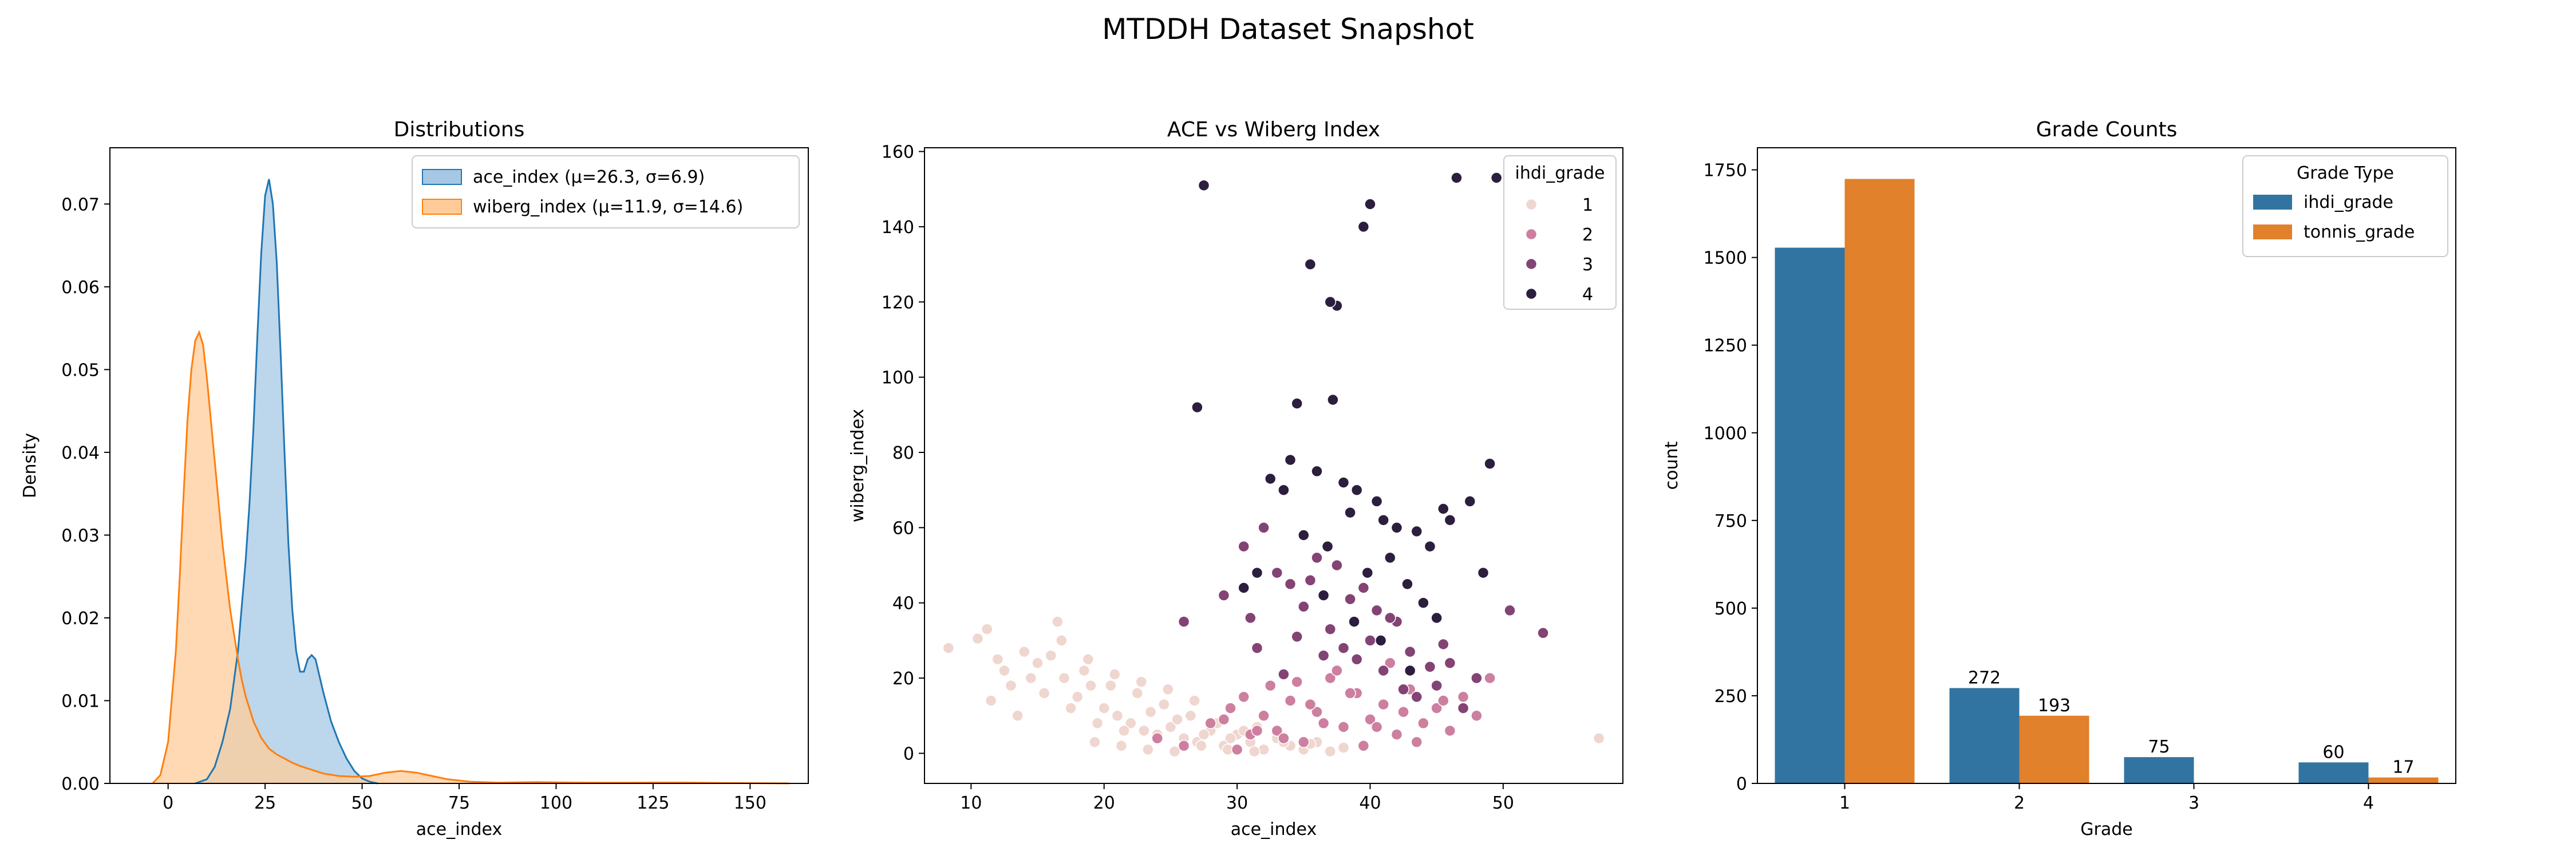  What do you see at coordinates (1560, 232) in the screenshot?
I see `legend: ihdi_grade 1 2 3 4` at bounding box center [1560, 232].